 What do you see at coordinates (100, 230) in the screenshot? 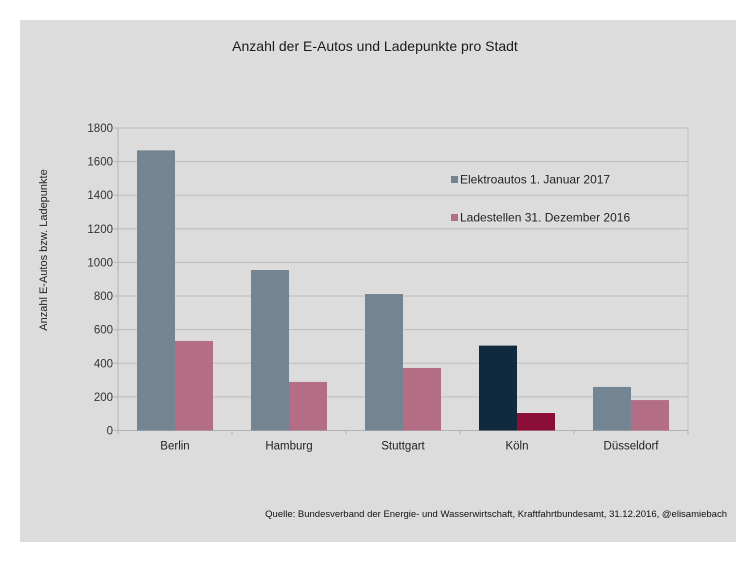
I see `y-tick-label: 1200` at bounding box center [100, 230].